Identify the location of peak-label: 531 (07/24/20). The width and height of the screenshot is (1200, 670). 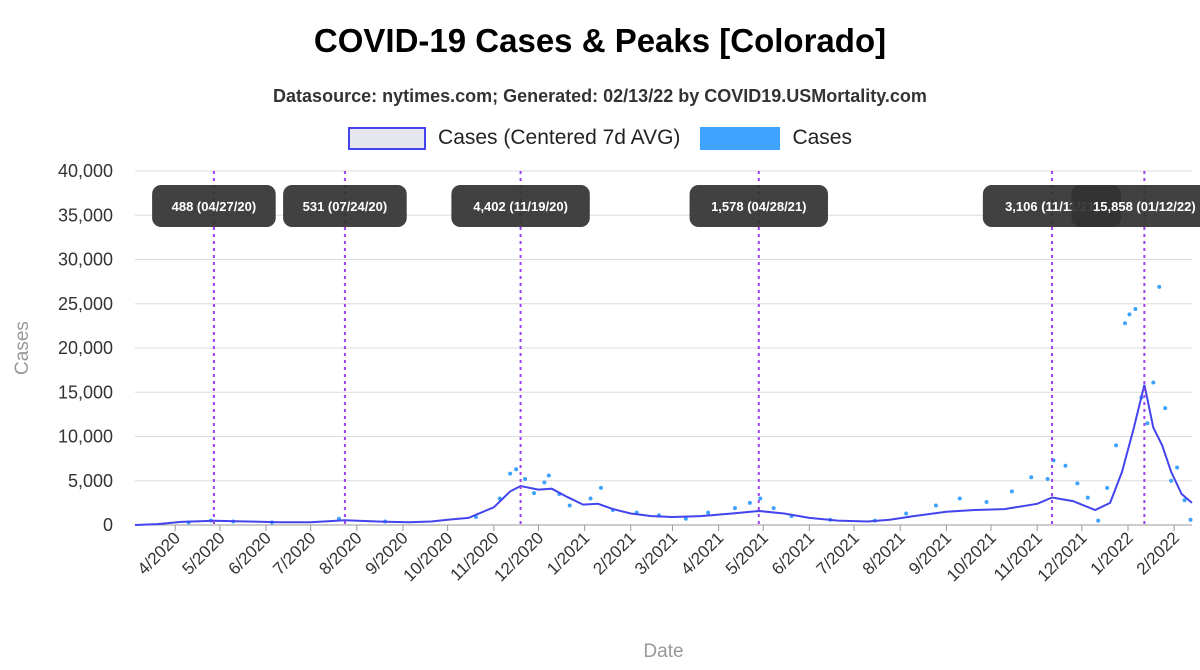
(345, 206).